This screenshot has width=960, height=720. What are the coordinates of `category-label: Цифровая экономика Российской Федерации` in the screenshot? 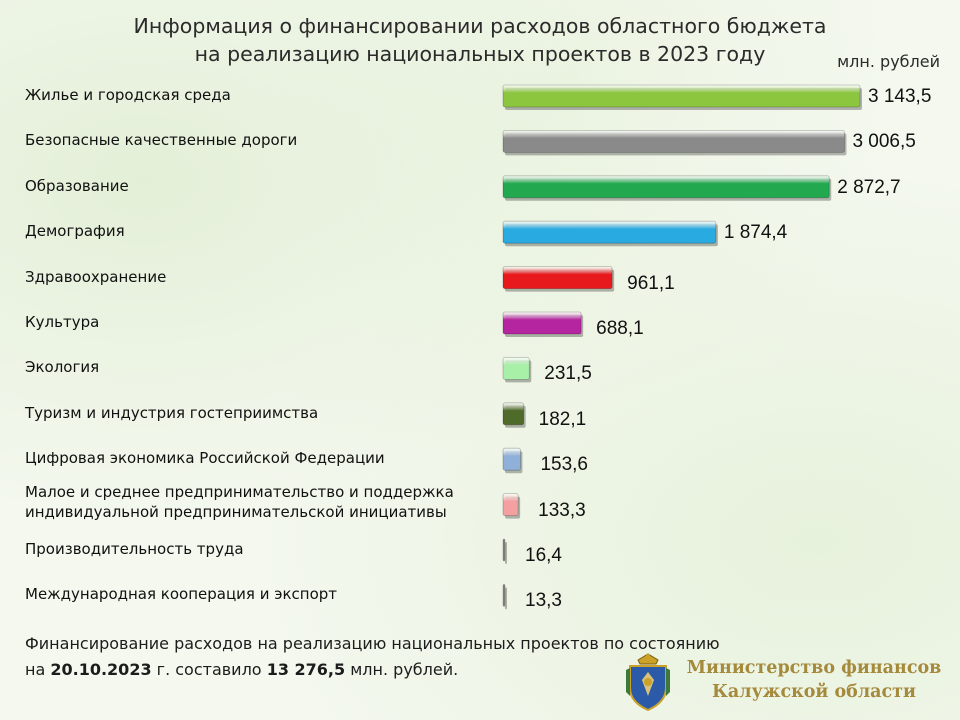 It's located at (205, 458).